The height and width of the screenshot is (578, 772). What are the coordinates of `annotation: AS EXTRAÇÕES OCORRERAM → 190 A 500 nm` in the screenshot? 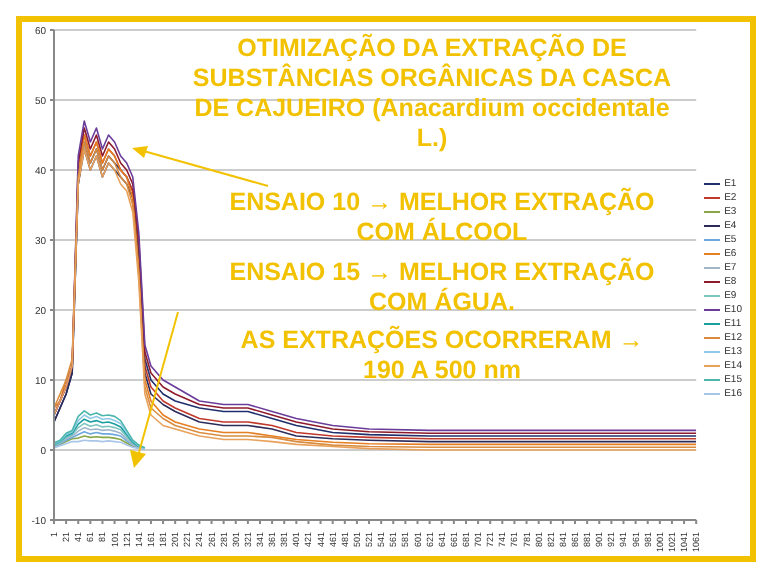 It's located at (442, 356).